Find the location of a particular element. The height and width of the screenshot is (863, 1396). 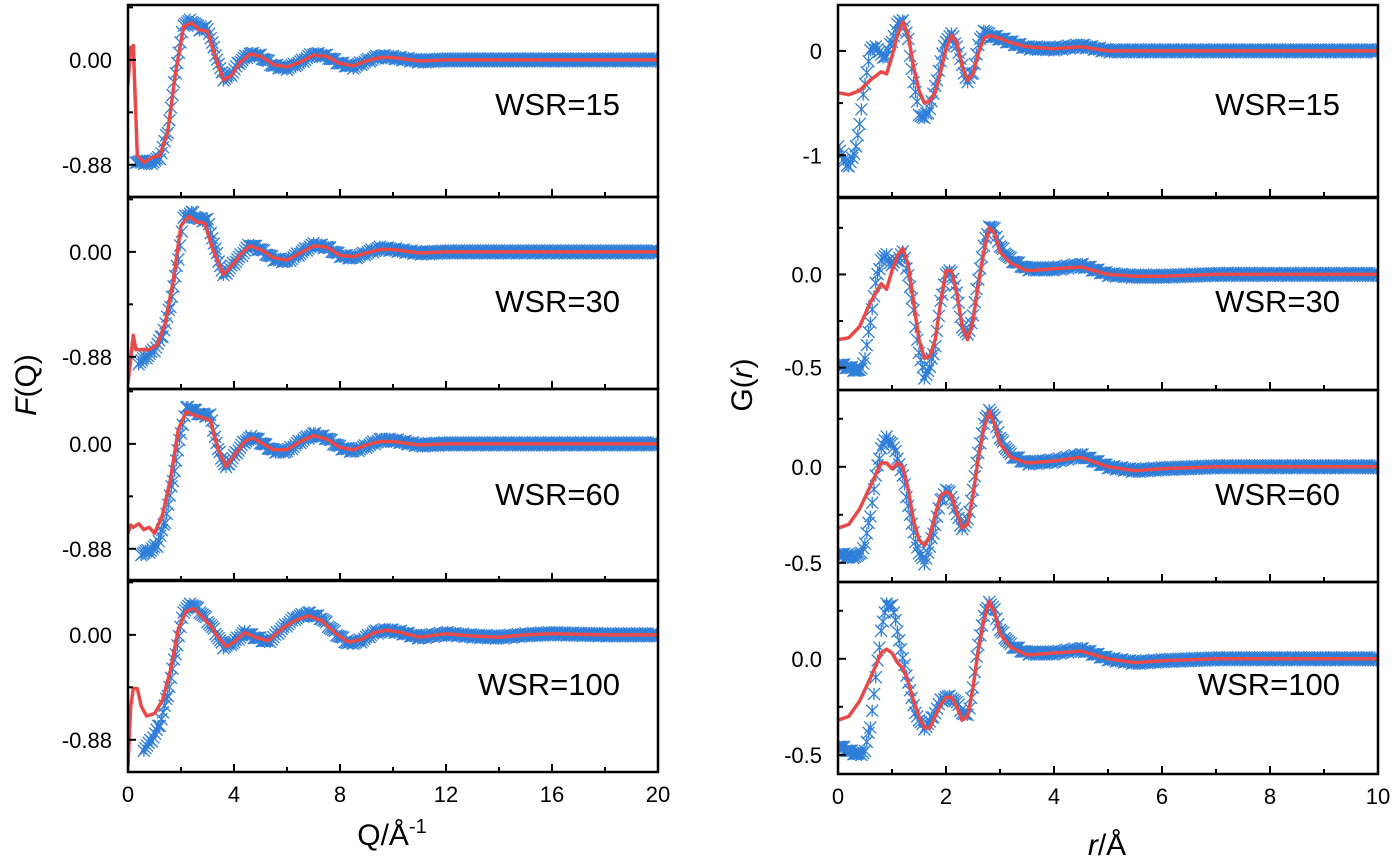

panel-wsr-30: 0.00 -0.88 WSR=30 is located at coordinates (361, 293).